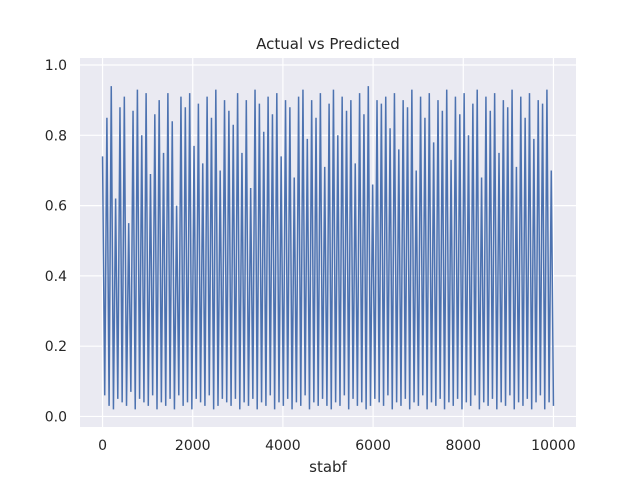  Describe the element at coordinates (373, 446) in the screenshot. I see `x-tick-label: 6000` at that location.